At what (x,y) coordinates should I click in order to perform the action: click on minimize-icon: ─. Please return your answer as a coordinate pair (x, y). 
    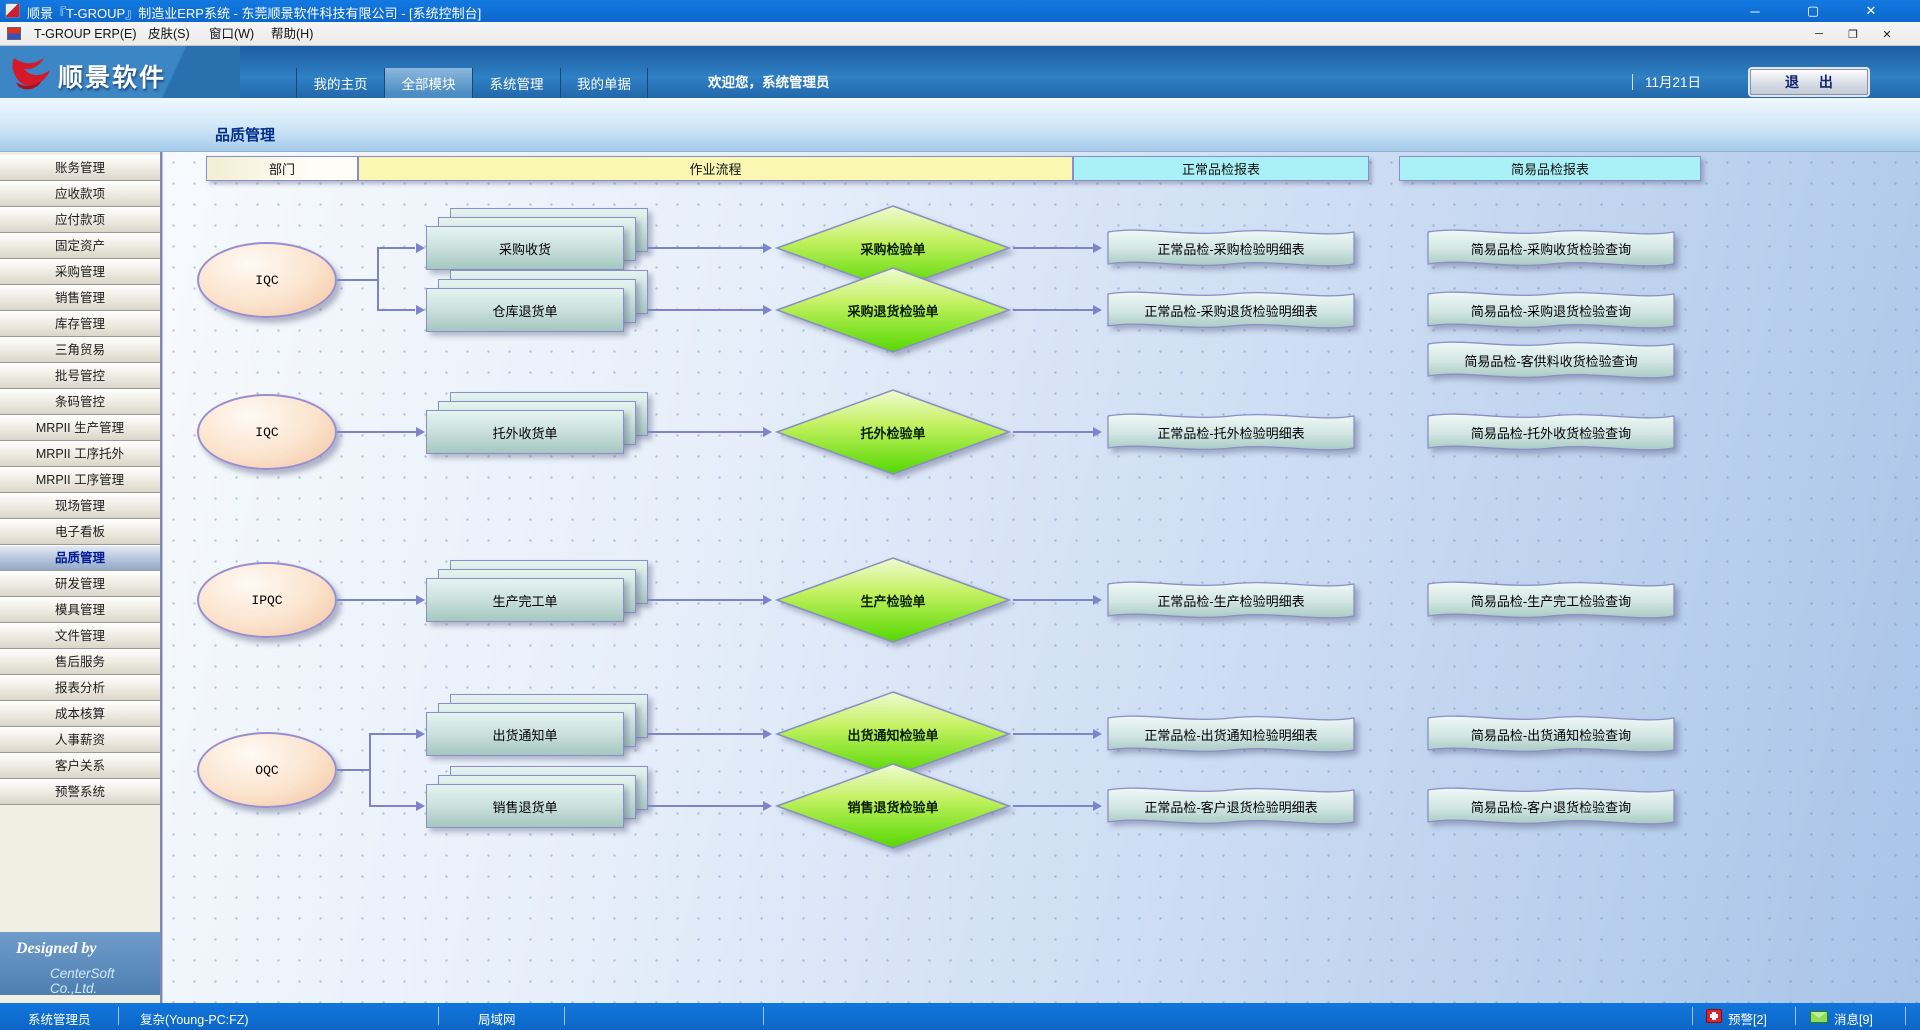
    Looking at the image, I should click on (1755, 11).